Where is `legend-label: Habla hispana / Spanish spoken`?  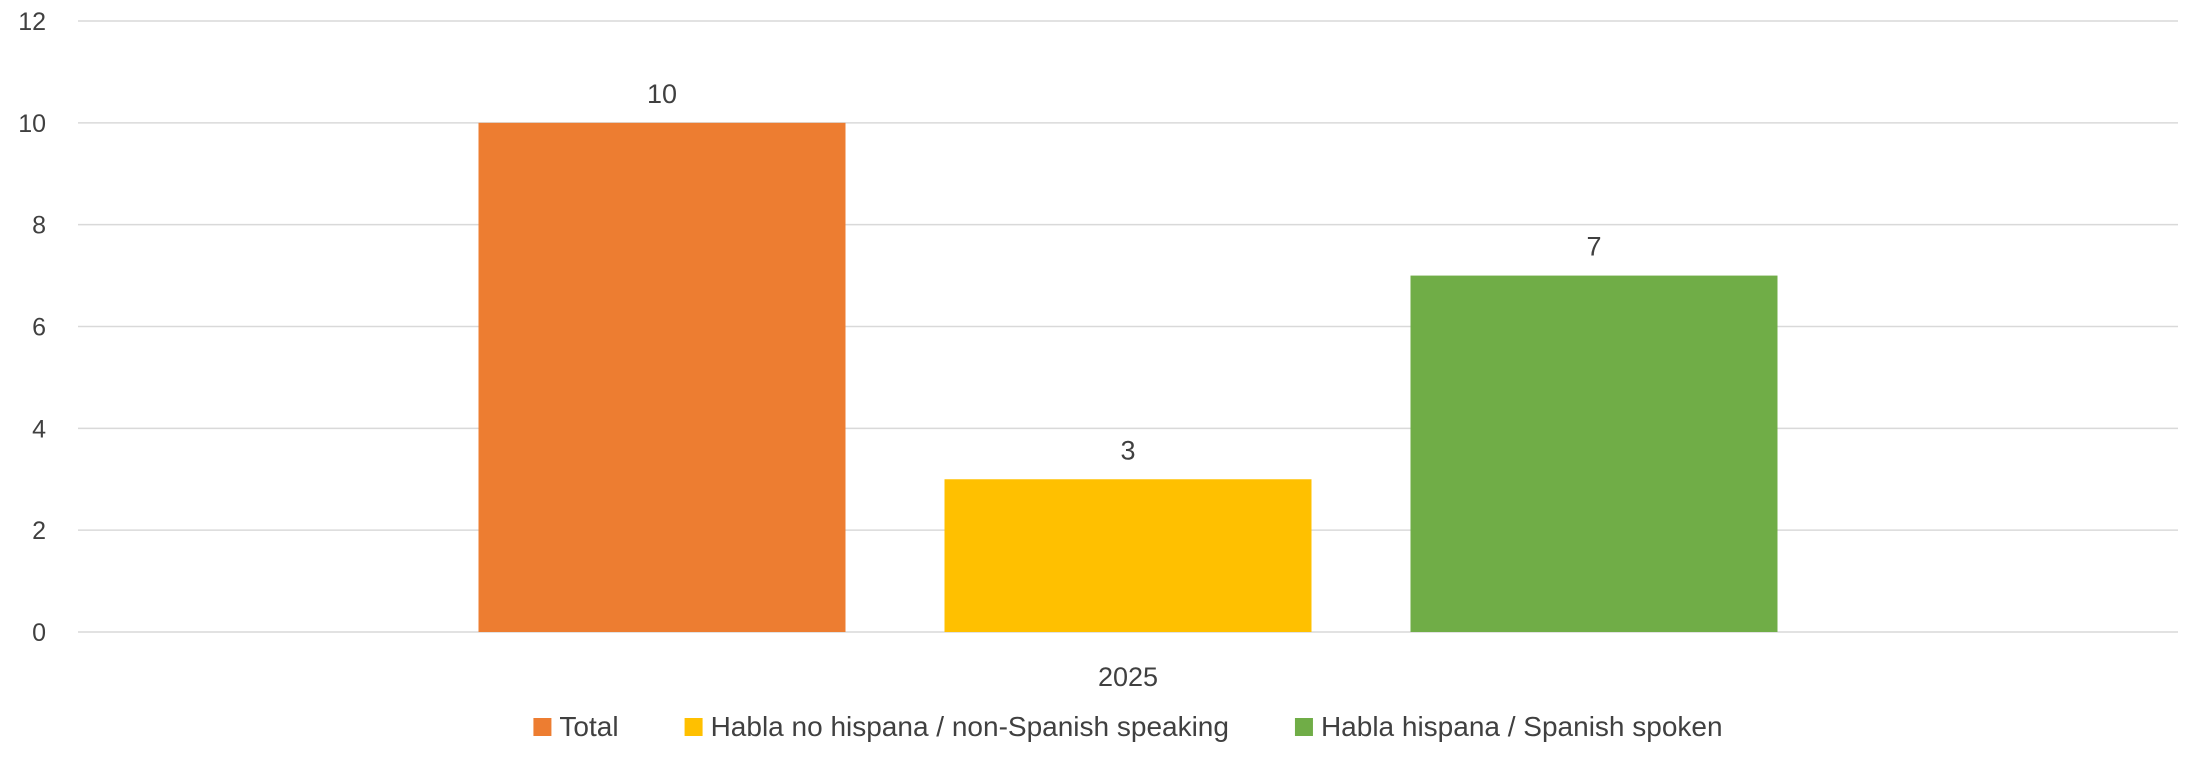 legend-label: Habla hispana / Spanish spoken is located at coordinates (1522, 726).